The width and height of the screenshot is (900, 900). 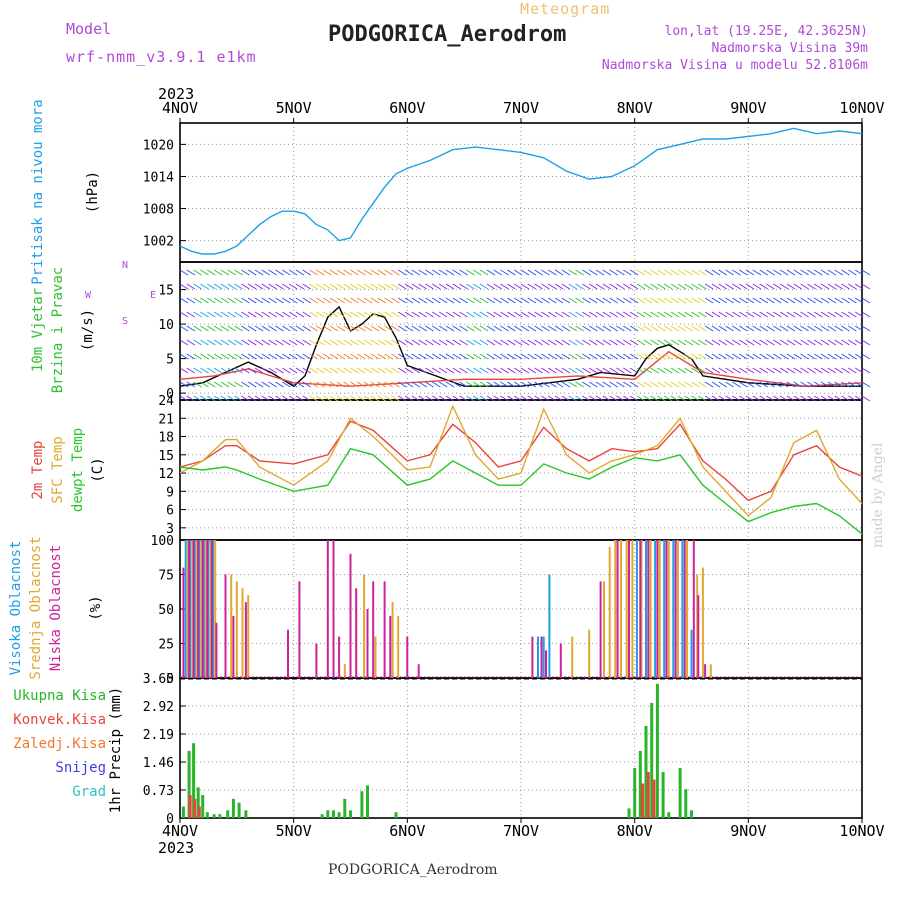 I want to click on precip-bar, so click(x=220, y=816).